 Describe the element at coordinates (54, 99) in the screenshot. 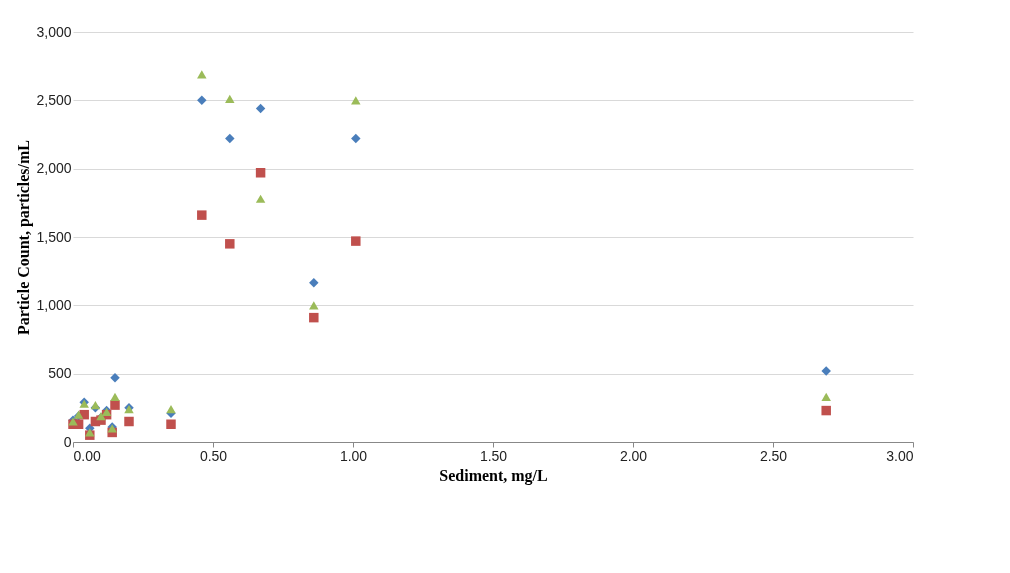

I see `y-tick-label: 2,500` at that location.